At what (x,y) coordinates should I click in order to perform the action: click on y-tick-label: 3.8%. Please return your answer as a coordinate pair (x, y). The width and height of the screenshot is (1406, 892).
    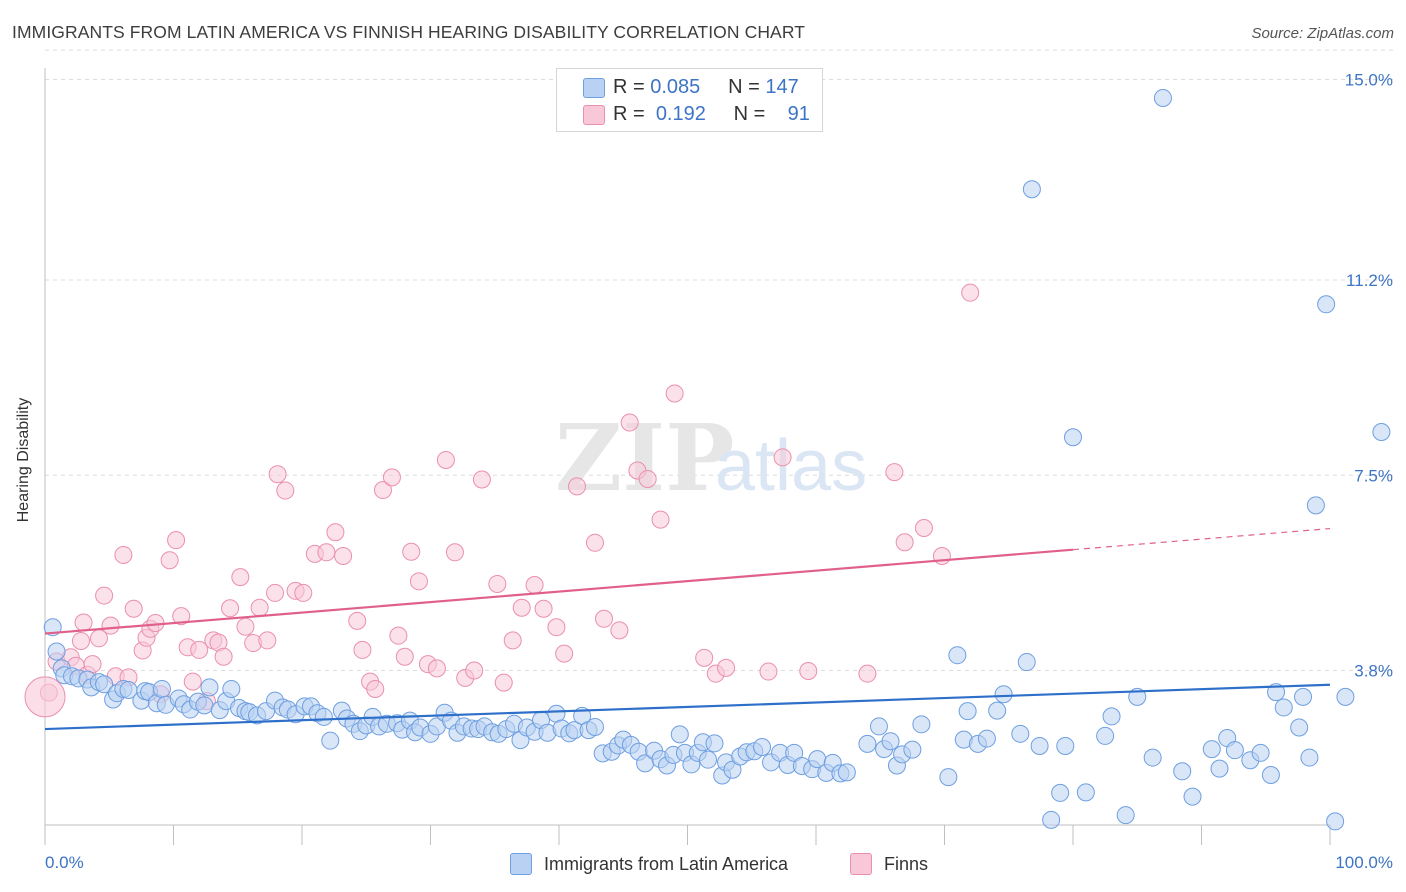
    Looking at the image, I should click on (1373, 671).